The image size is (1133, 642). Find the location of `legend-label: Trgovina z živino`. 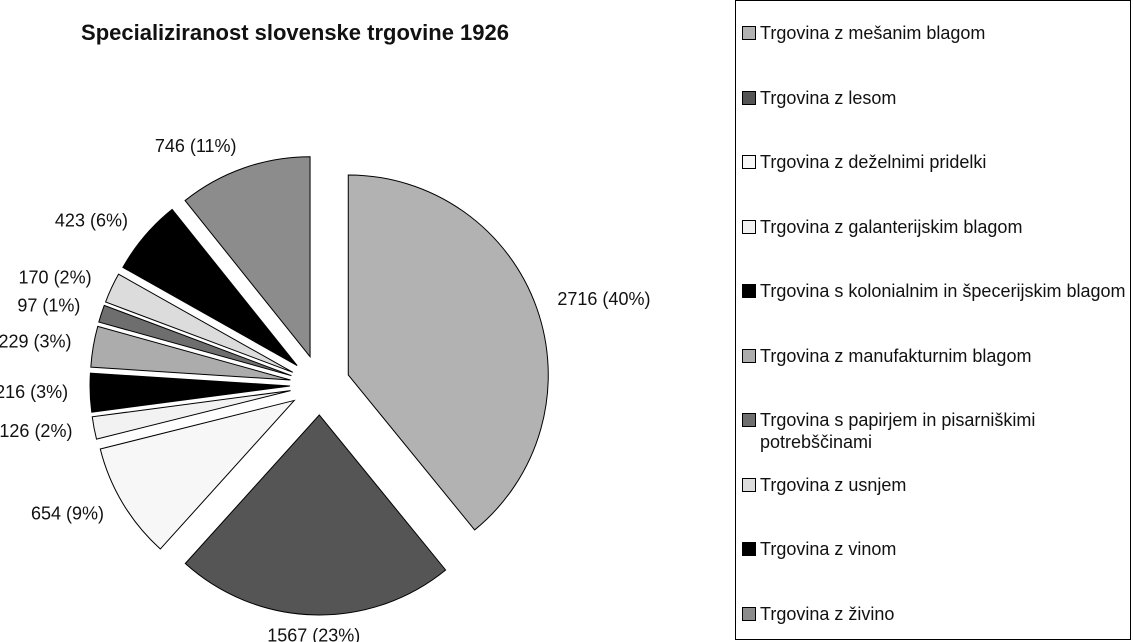

legend-label: Trgovina z živino is located at coordinates (827, 613).